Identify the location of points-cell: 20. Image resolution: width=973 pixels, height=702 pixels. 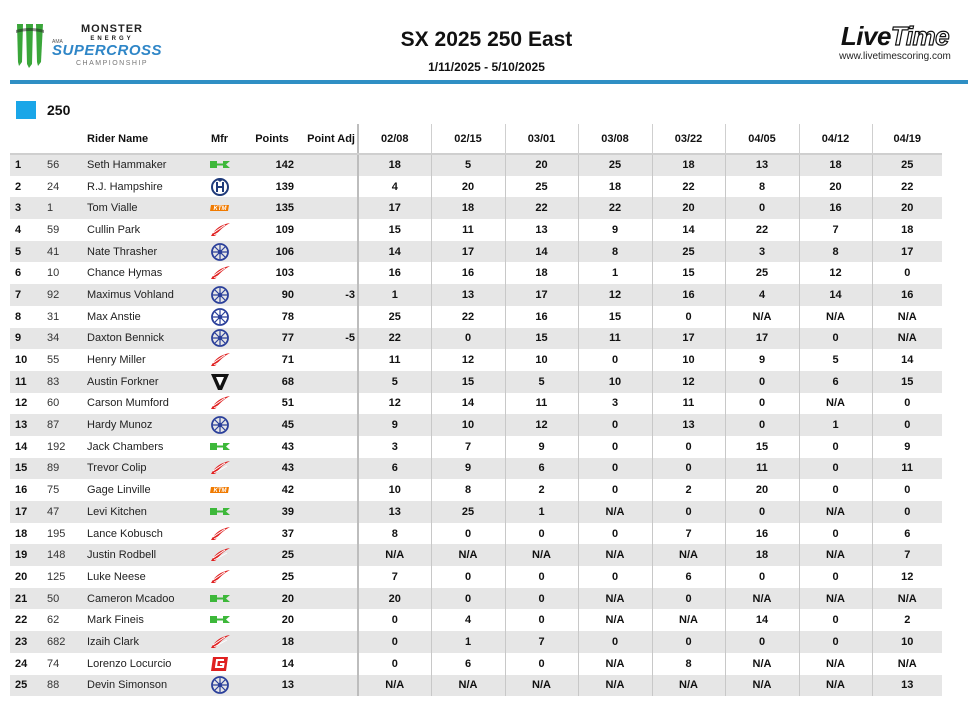
(272, 620).